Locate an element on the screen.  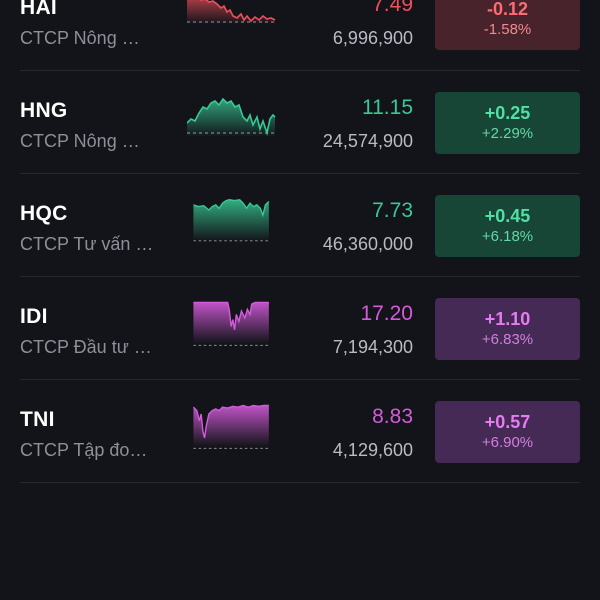
percent-change: +6.83% is located at coordinates (507, 339).